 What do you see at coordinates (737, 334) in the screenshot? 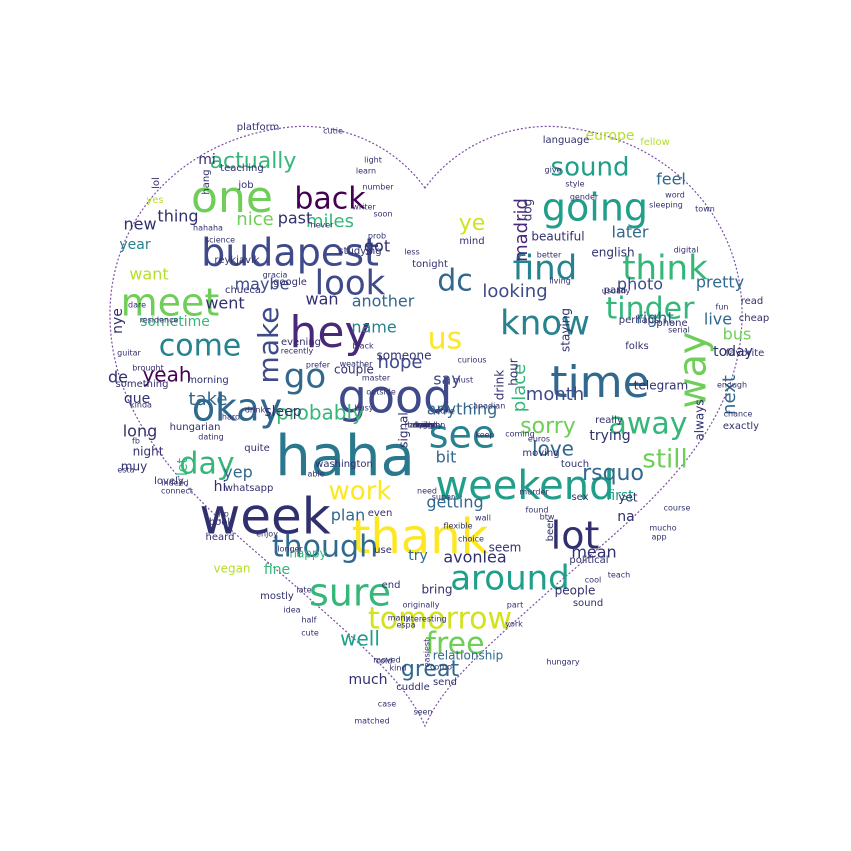
I see `word-bus: bus` at bounding box center [737, 334].